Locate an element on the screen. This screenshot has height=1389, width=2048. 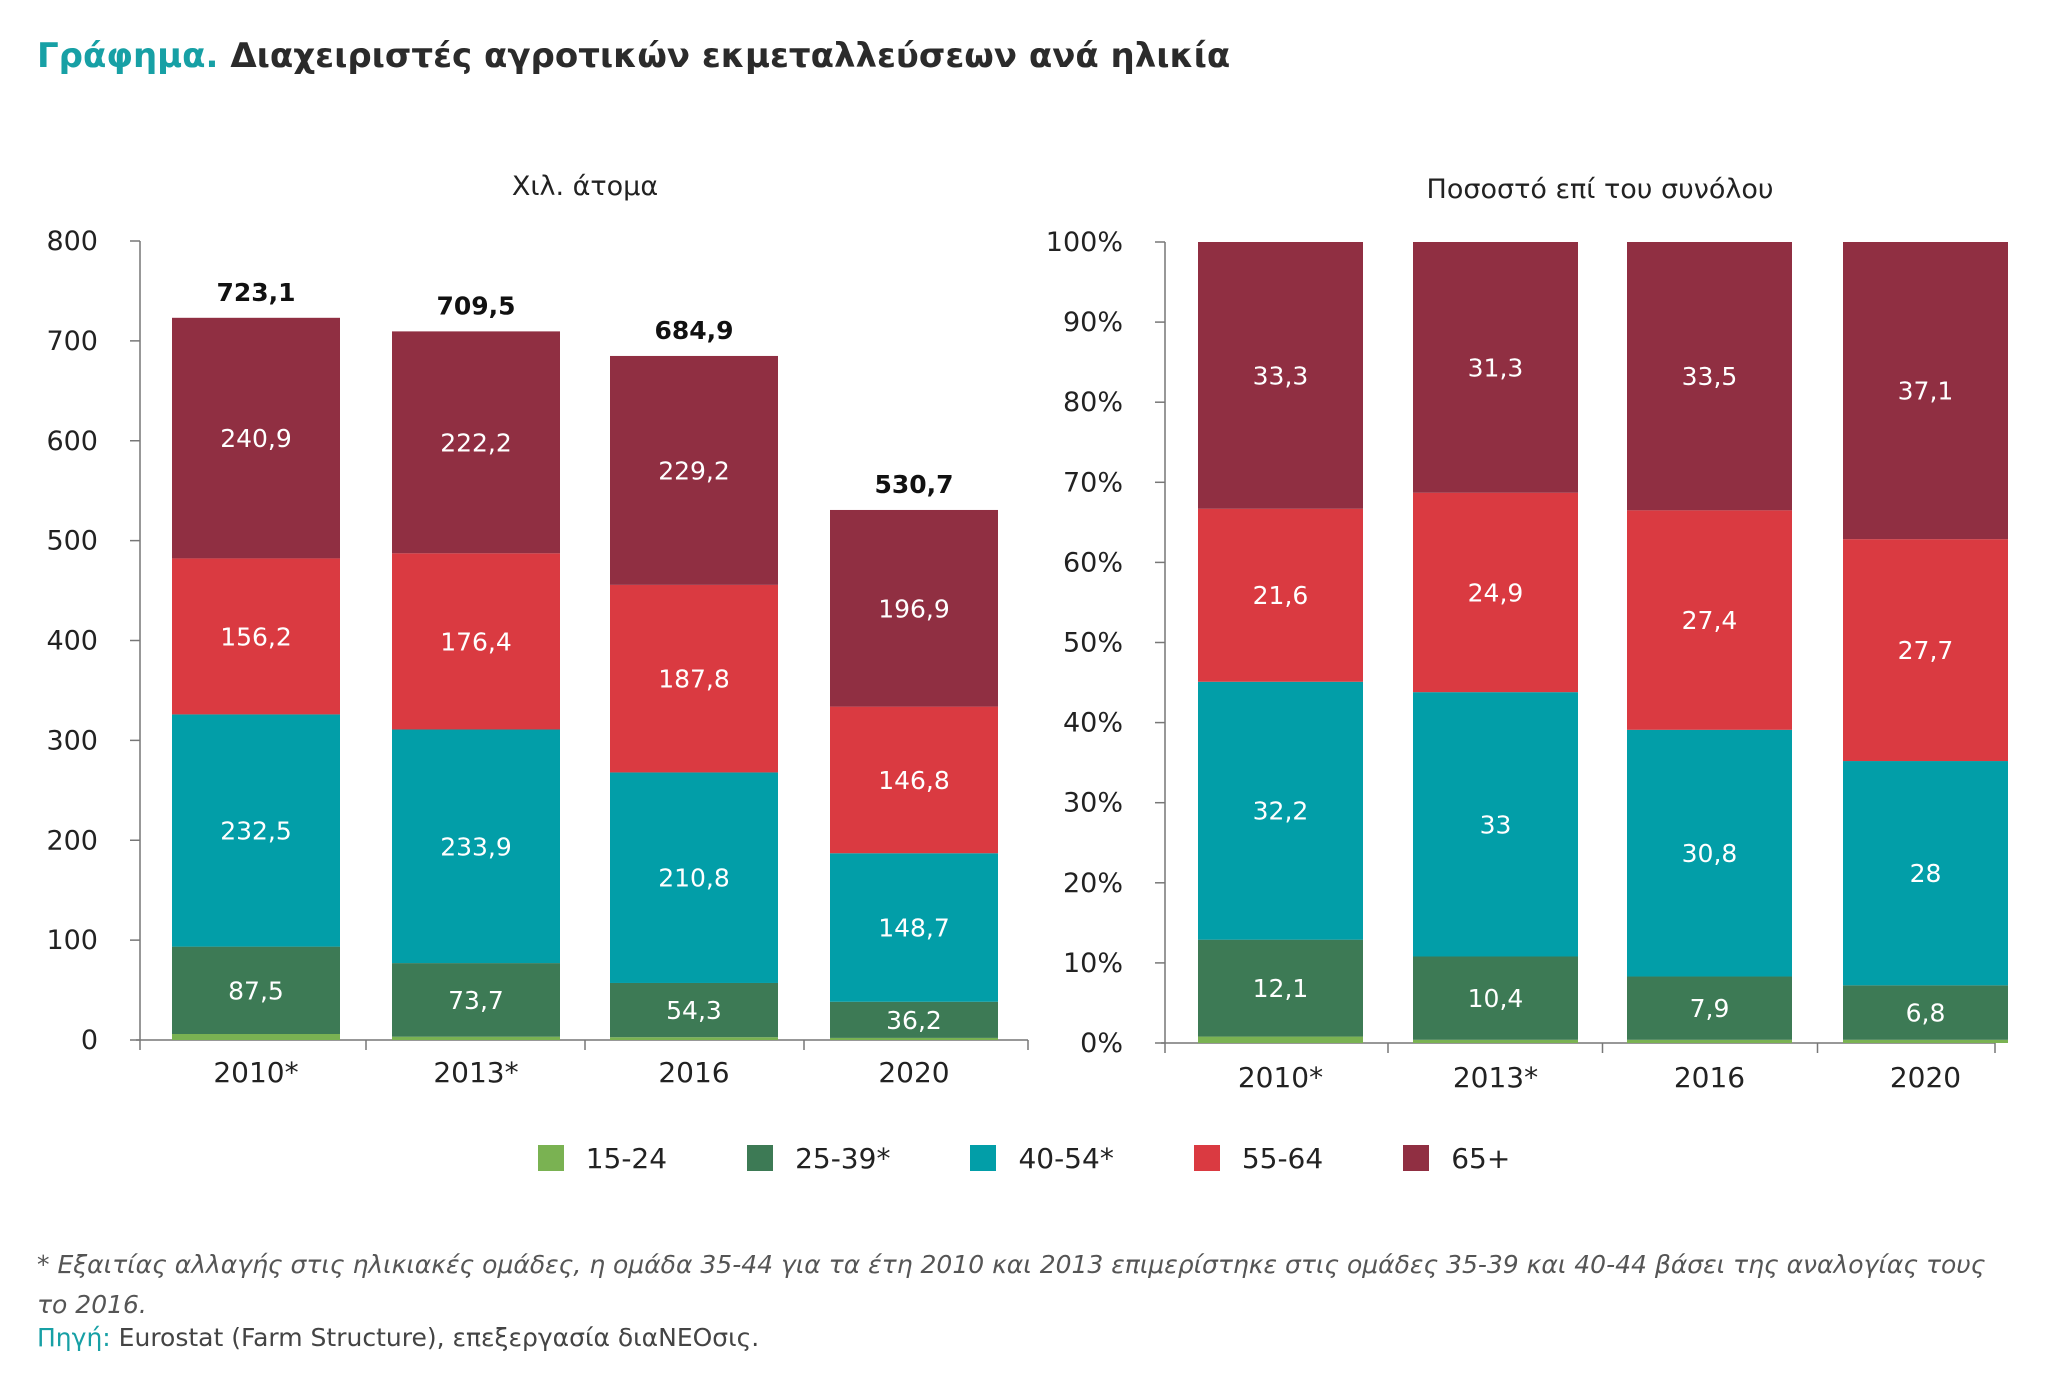
data-label: 156,2 is located at coordinates (256, 636).